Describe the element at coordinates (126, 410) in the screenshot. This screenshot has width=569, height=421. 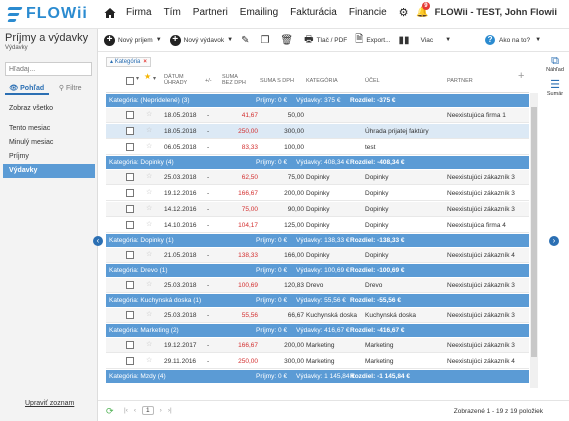
I see `first-page-icon: |‹` at that location.